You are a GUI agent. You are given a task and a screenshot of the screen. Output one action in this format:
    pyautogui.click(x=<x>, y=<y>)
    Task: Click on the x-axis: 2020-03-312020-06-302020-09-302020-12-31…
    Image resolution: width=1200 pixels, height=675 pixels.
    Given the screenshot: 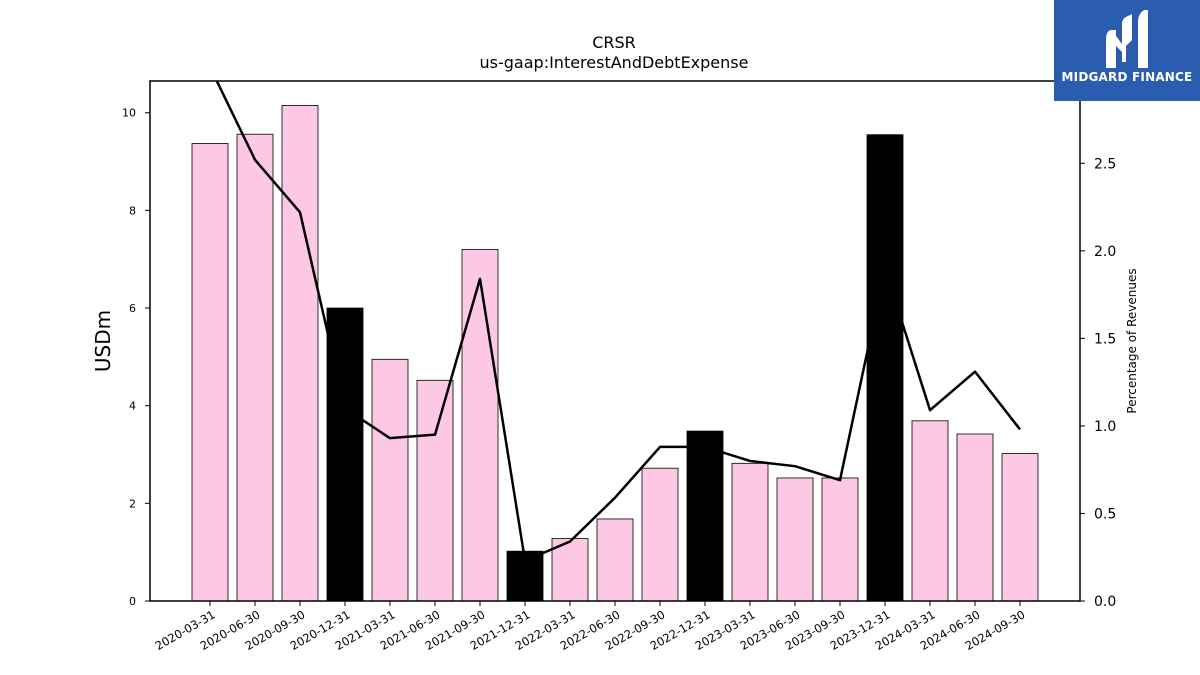 What is the action you would take?
    pyautogui.click(x=590, y=627)
    